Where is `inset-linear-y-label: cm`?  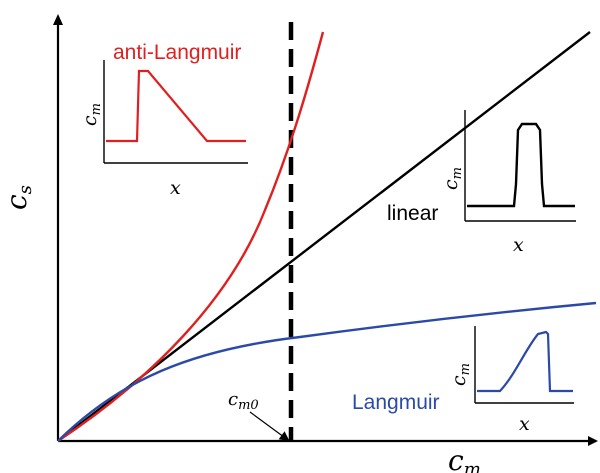 inset-linear-y-label: cm is located at coordinates (452, 178).